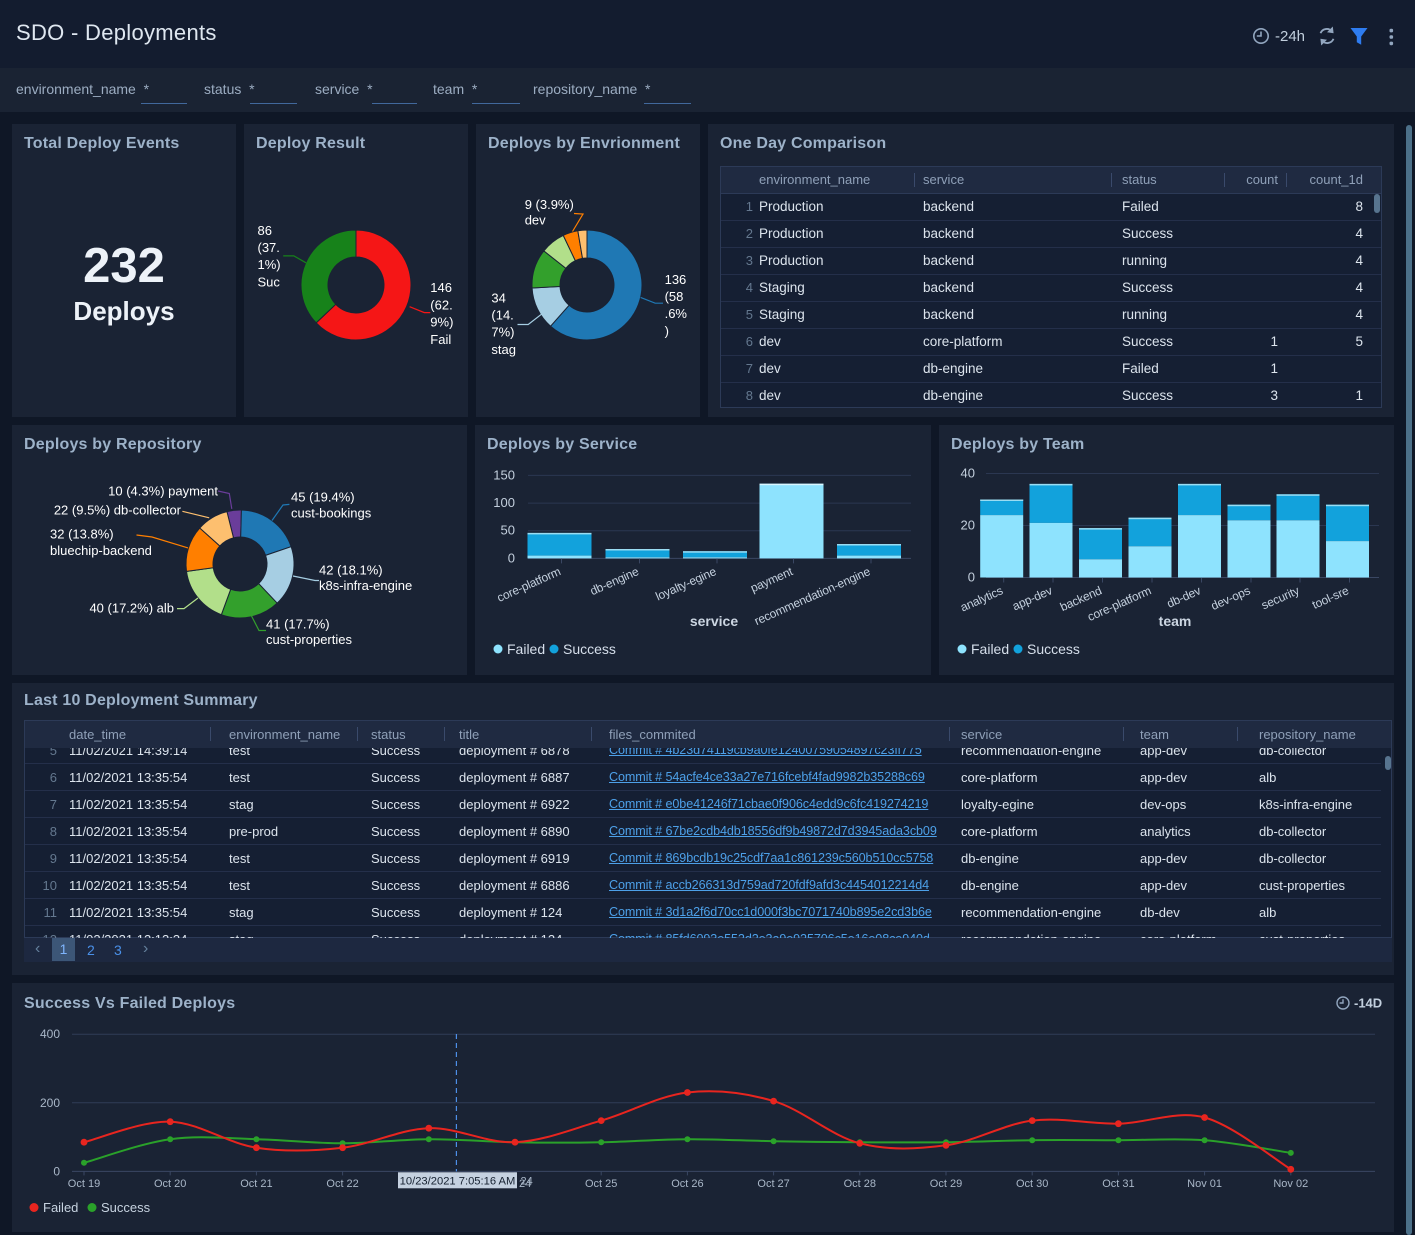  Describe the element at coordinates (1368, 1003) in the screenshot. I see `svg-text: -14D` at that location.